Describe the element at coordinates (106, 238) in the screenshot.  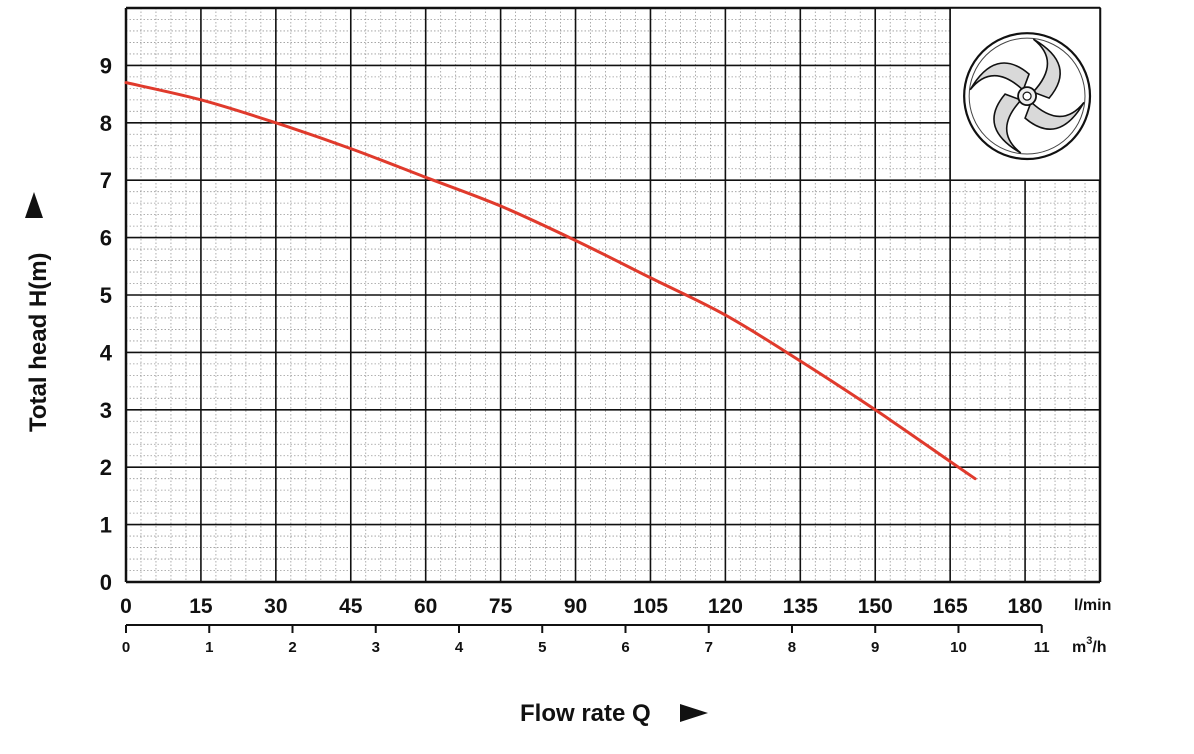
I see `y-tick-label: 6` at that location.